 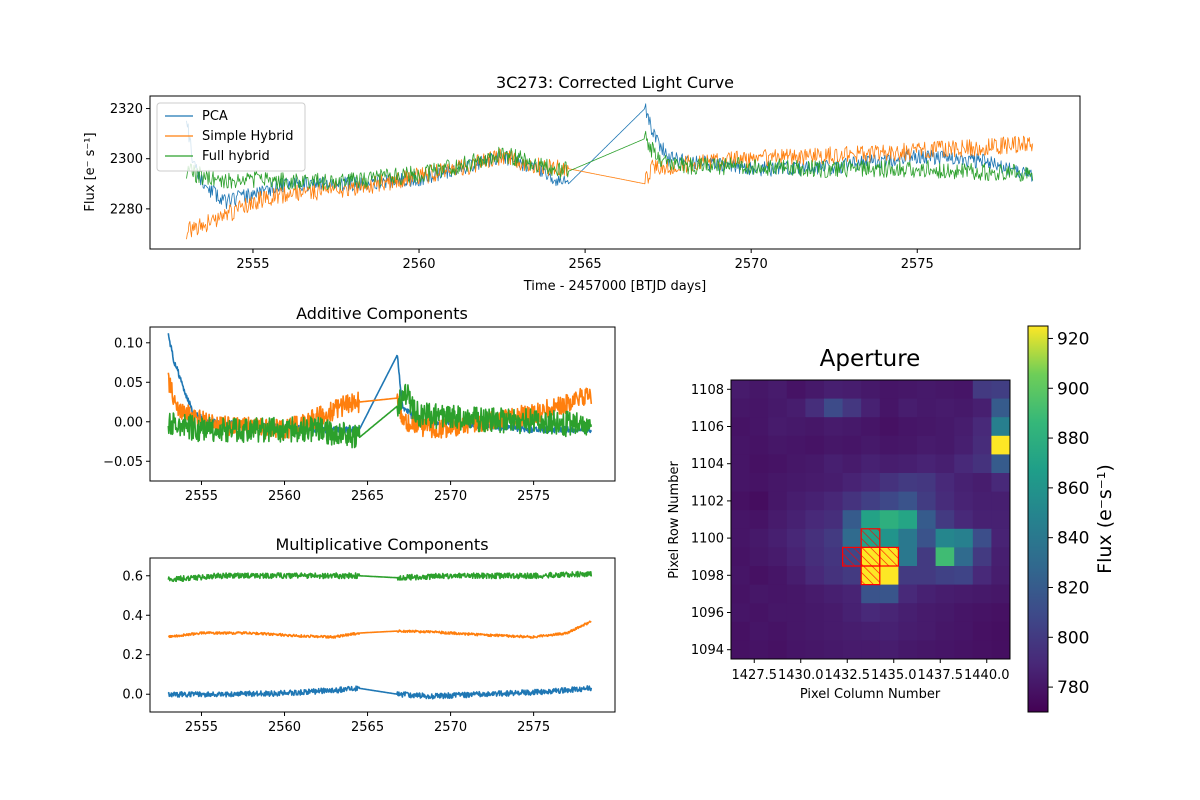 What do you see at coordinates (1105, 519) in the screenshot?
I see `colorbar-label: Flux (e⁻s⁻¹)` at bounding box center [1105, 519].